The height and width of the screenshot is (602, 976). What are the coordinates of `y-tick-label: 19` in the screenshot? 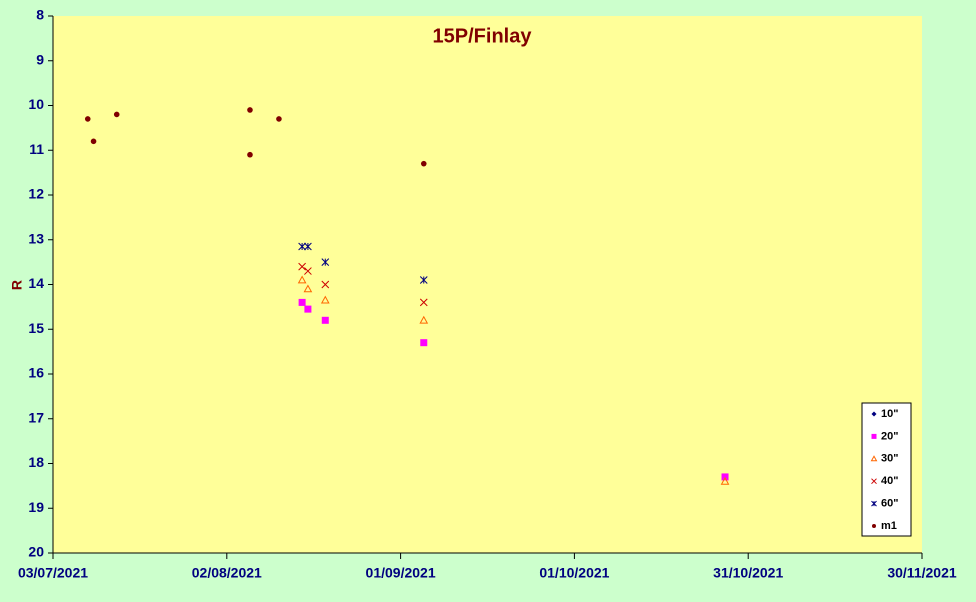 It's located at (36, 507).